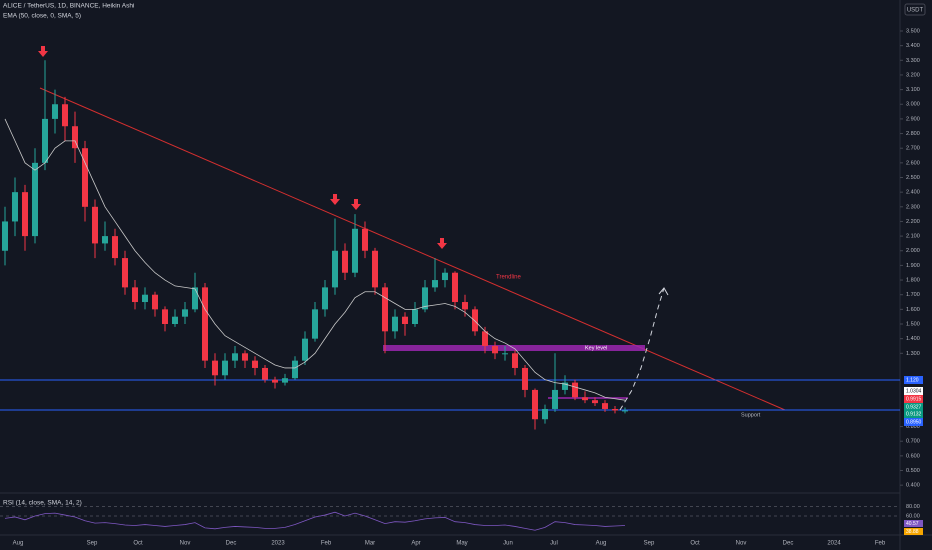 This screenshot has height=550, width=932. Describe the element at coordinates (695, 544) in the screenshot. I see `x-tick-label: Oct` at that location.